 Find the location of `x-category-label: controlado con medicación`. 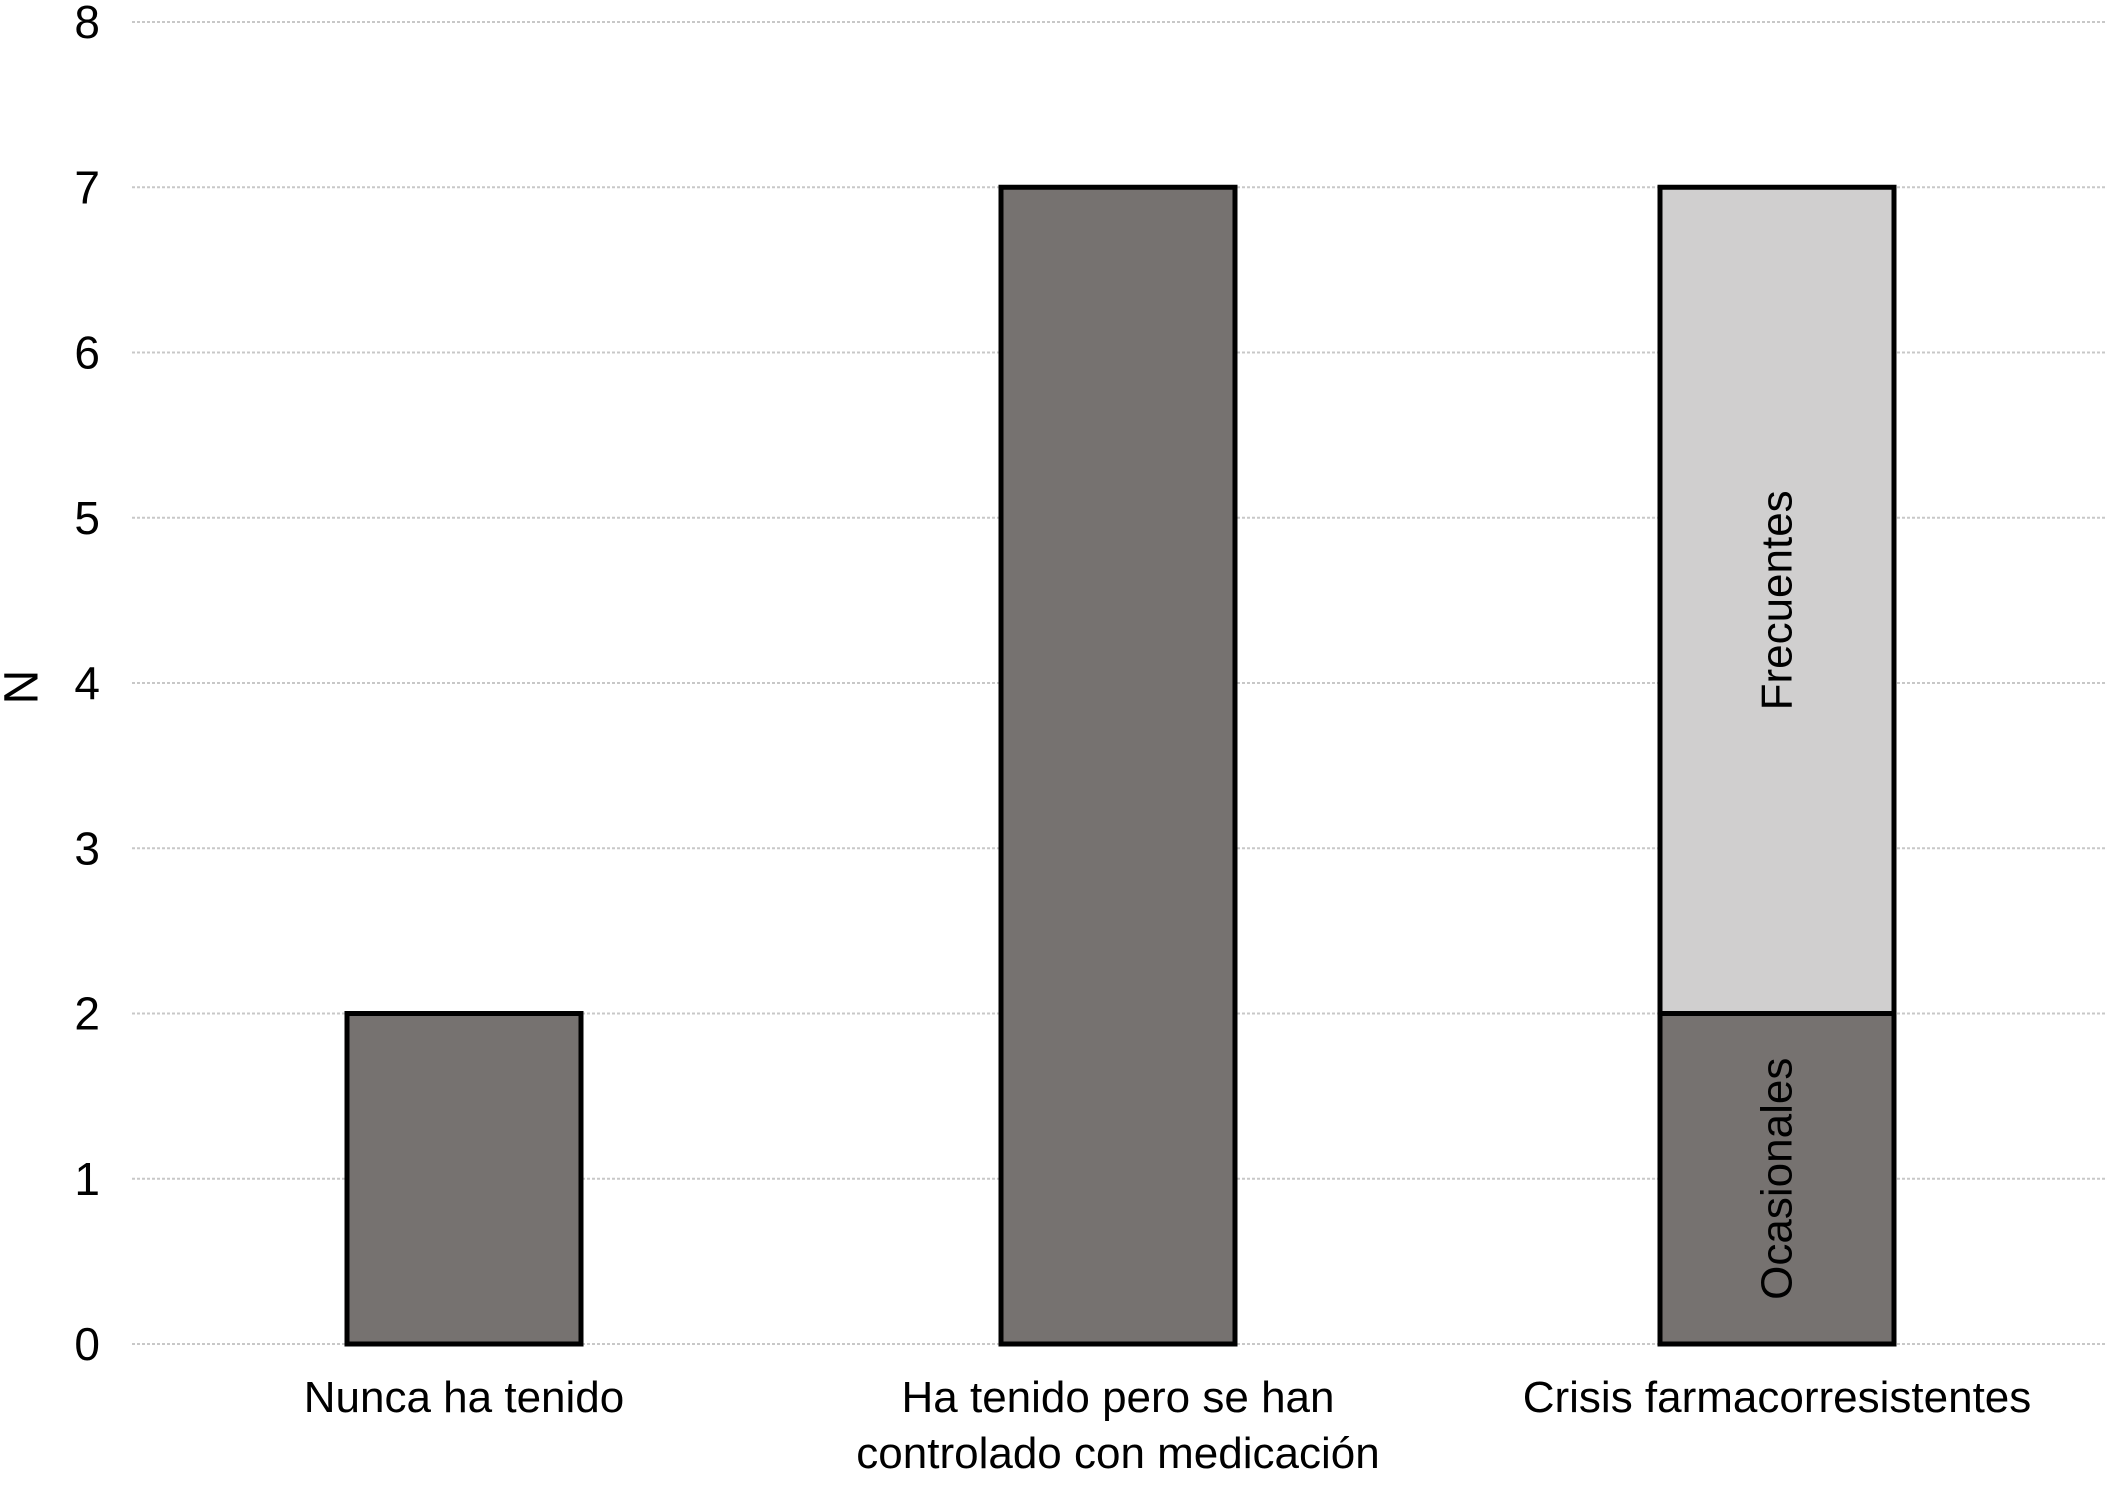

x-category-label: controlado con medicación is located at coordinates (1117, 1453).